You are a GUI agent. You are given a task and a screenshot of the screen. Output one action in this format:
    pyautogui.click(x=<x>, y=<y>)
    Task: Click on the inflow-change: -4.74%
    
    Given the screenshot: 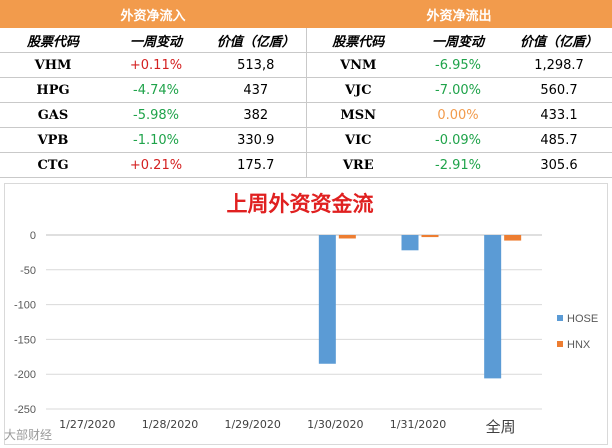 What is the action you would take?
    pyautogui.click(x=156, y=90)
    